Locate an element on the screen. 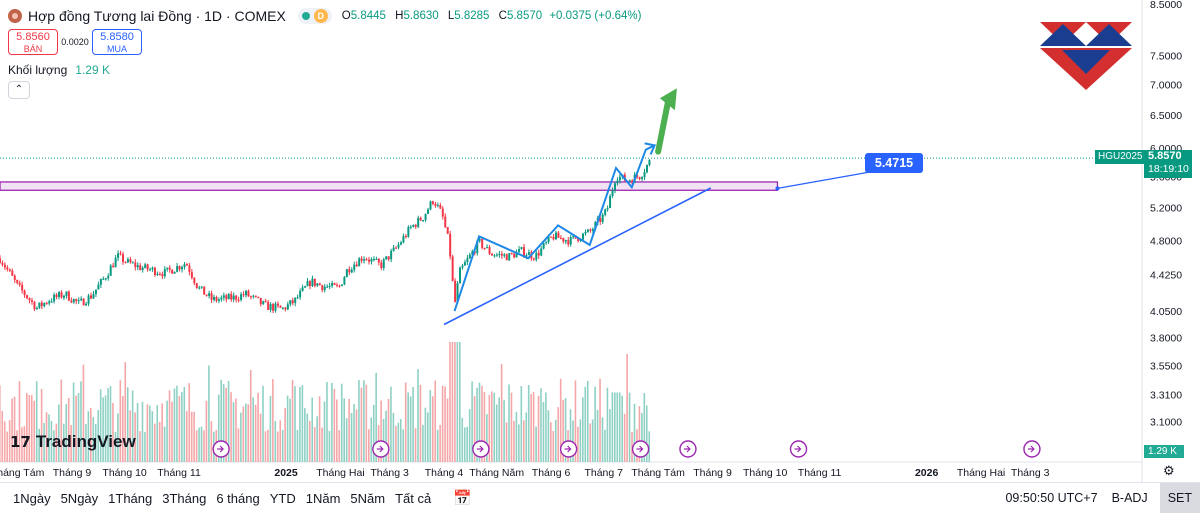 The height and width of the screenshot is (513, 1200). tradingview-logo: 17 TradingView is located at coordinates (73, 442).